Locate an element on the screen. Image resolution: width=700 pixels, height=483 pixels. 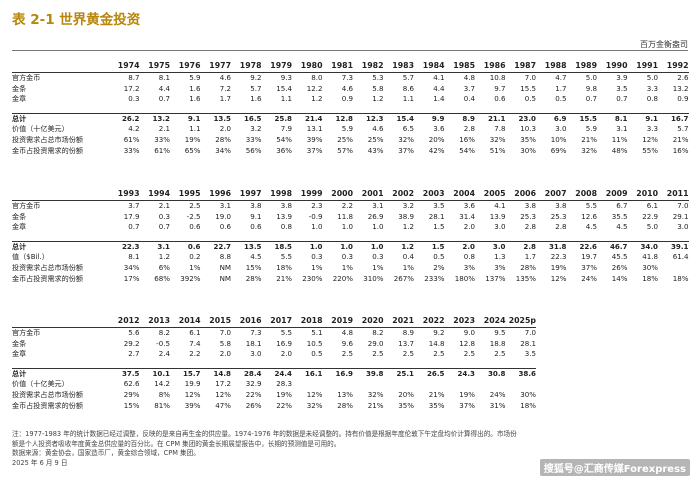
table-cell: 0.9 is located at coordinates (683, 99).